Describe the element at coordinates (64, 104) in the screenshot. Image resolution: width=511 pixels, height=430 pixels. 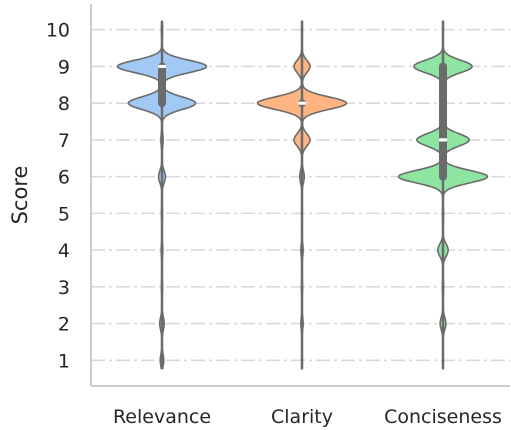
I see `y-tick-label: 8` at that location.